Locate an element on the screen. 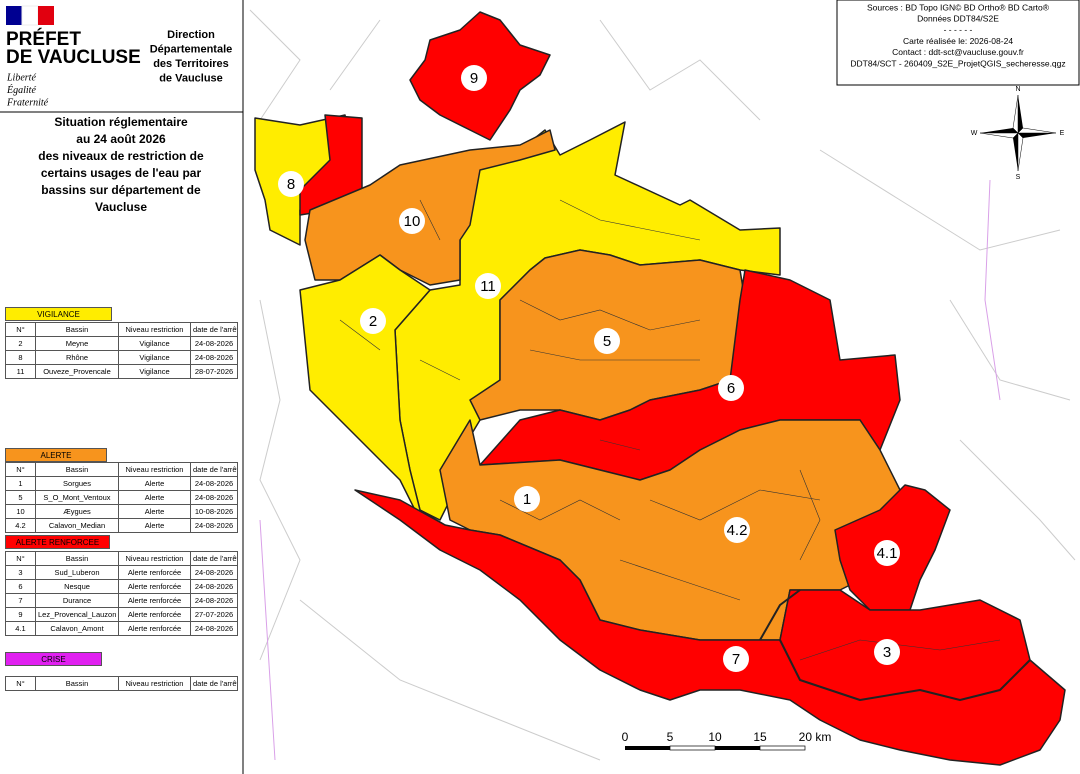 The width and height of the screenshot is (1080, 774). table-cell: 6 is located at coordinates (20, 586).